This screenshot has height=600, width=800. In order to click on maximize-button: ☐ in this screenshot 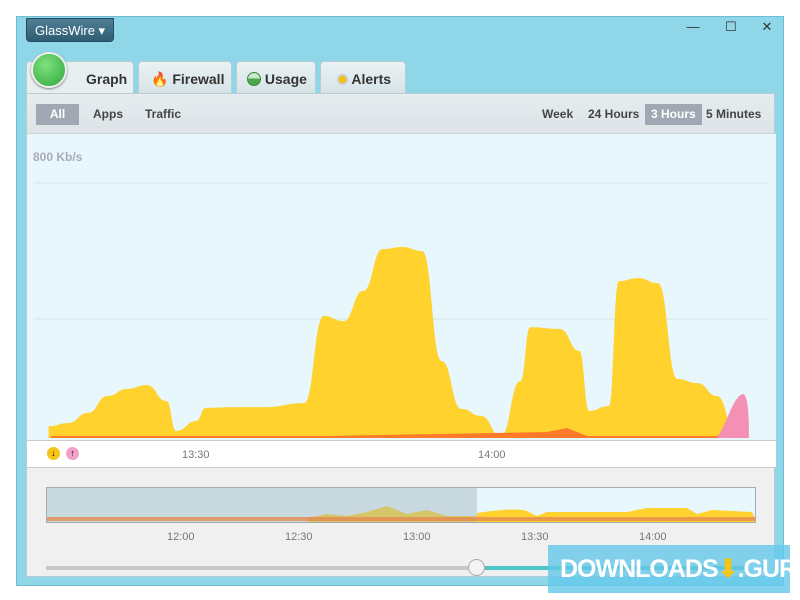, I will do `click(731, 26)`.